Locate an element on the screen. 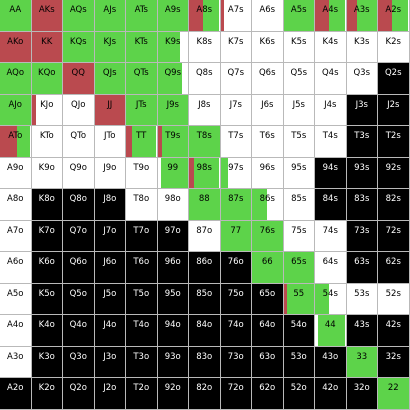 The height and width of the screenshot is (410, 410). hand-cell: J6s is located at coordinates (268, 110).